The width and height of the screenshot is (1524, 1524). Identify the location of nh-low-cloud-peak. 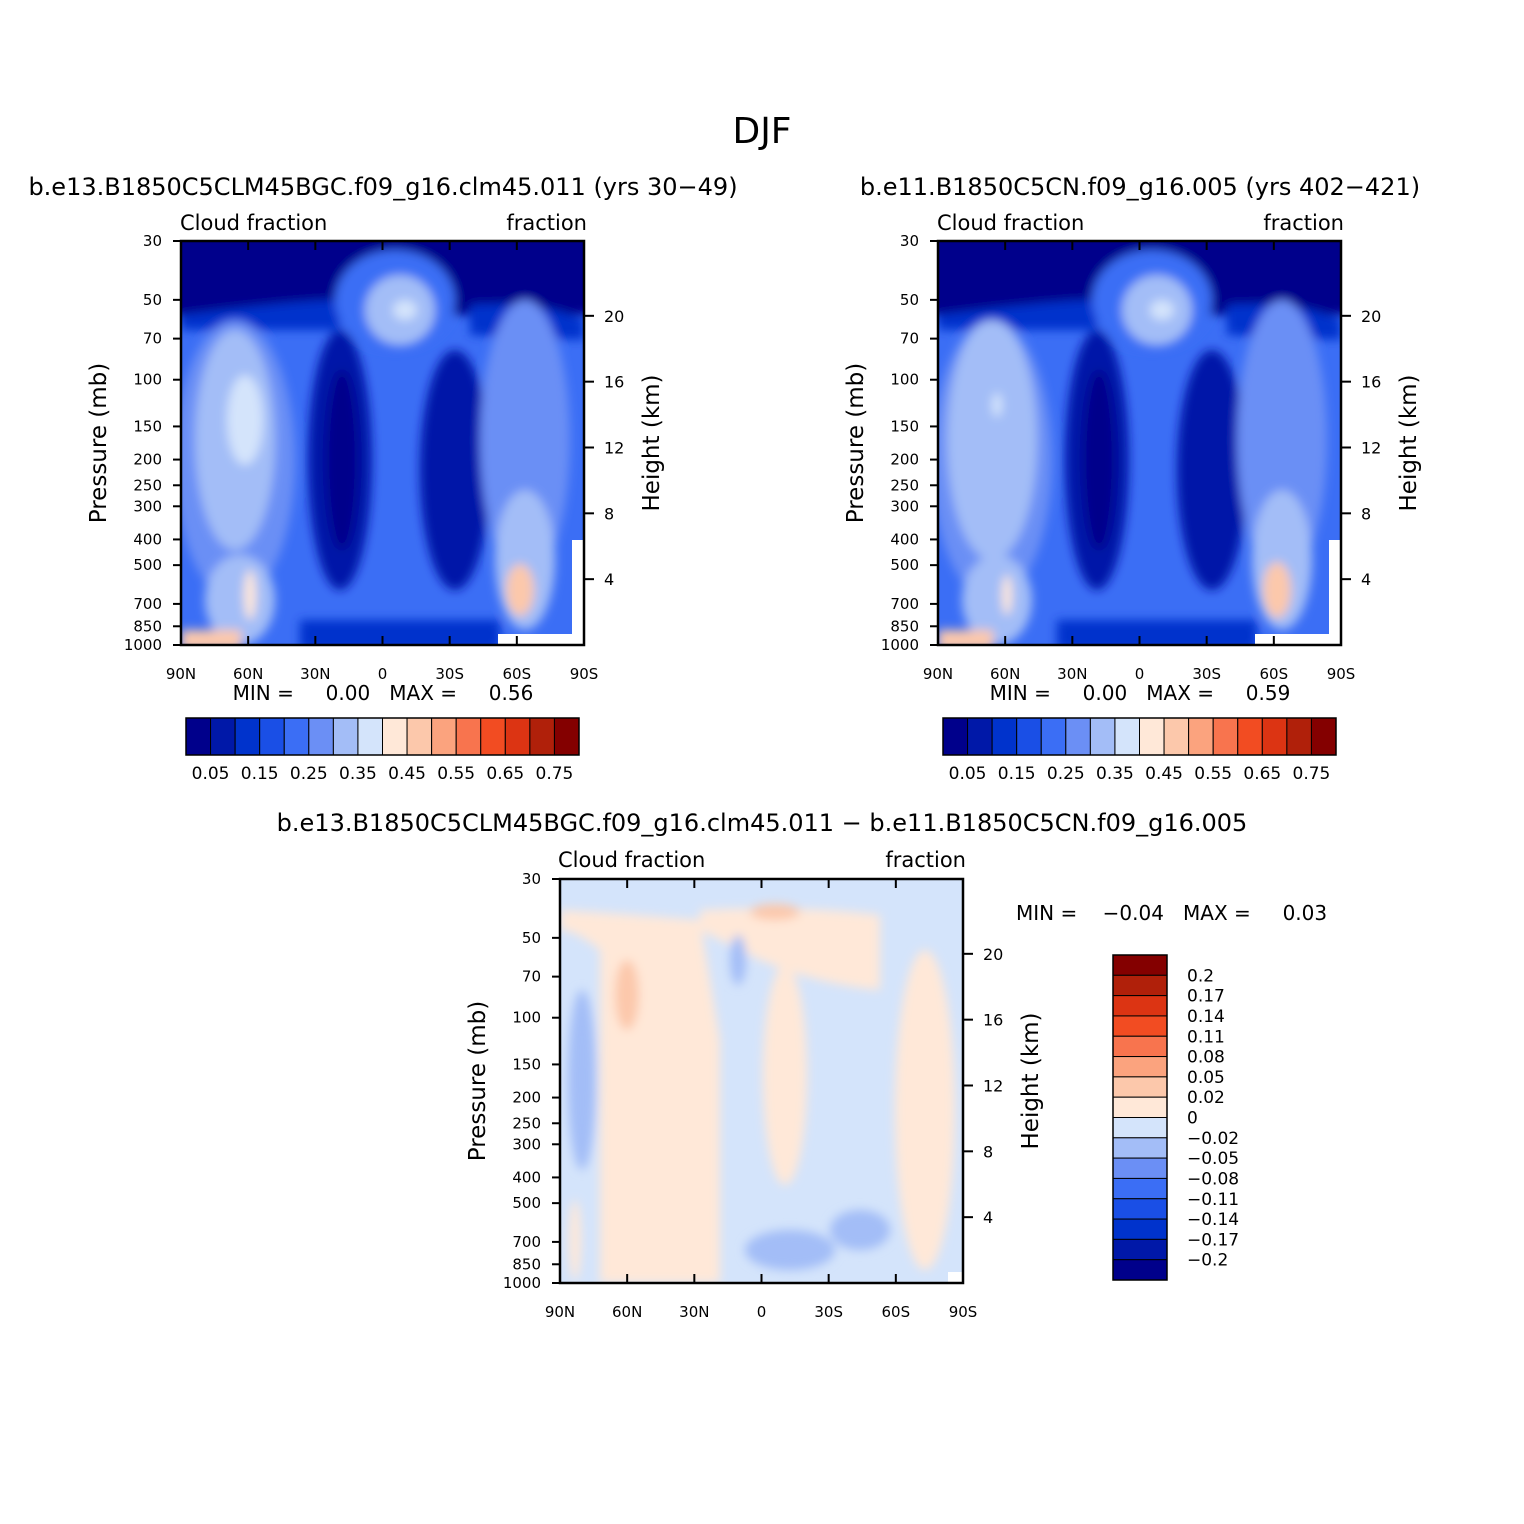
(1007, 595).